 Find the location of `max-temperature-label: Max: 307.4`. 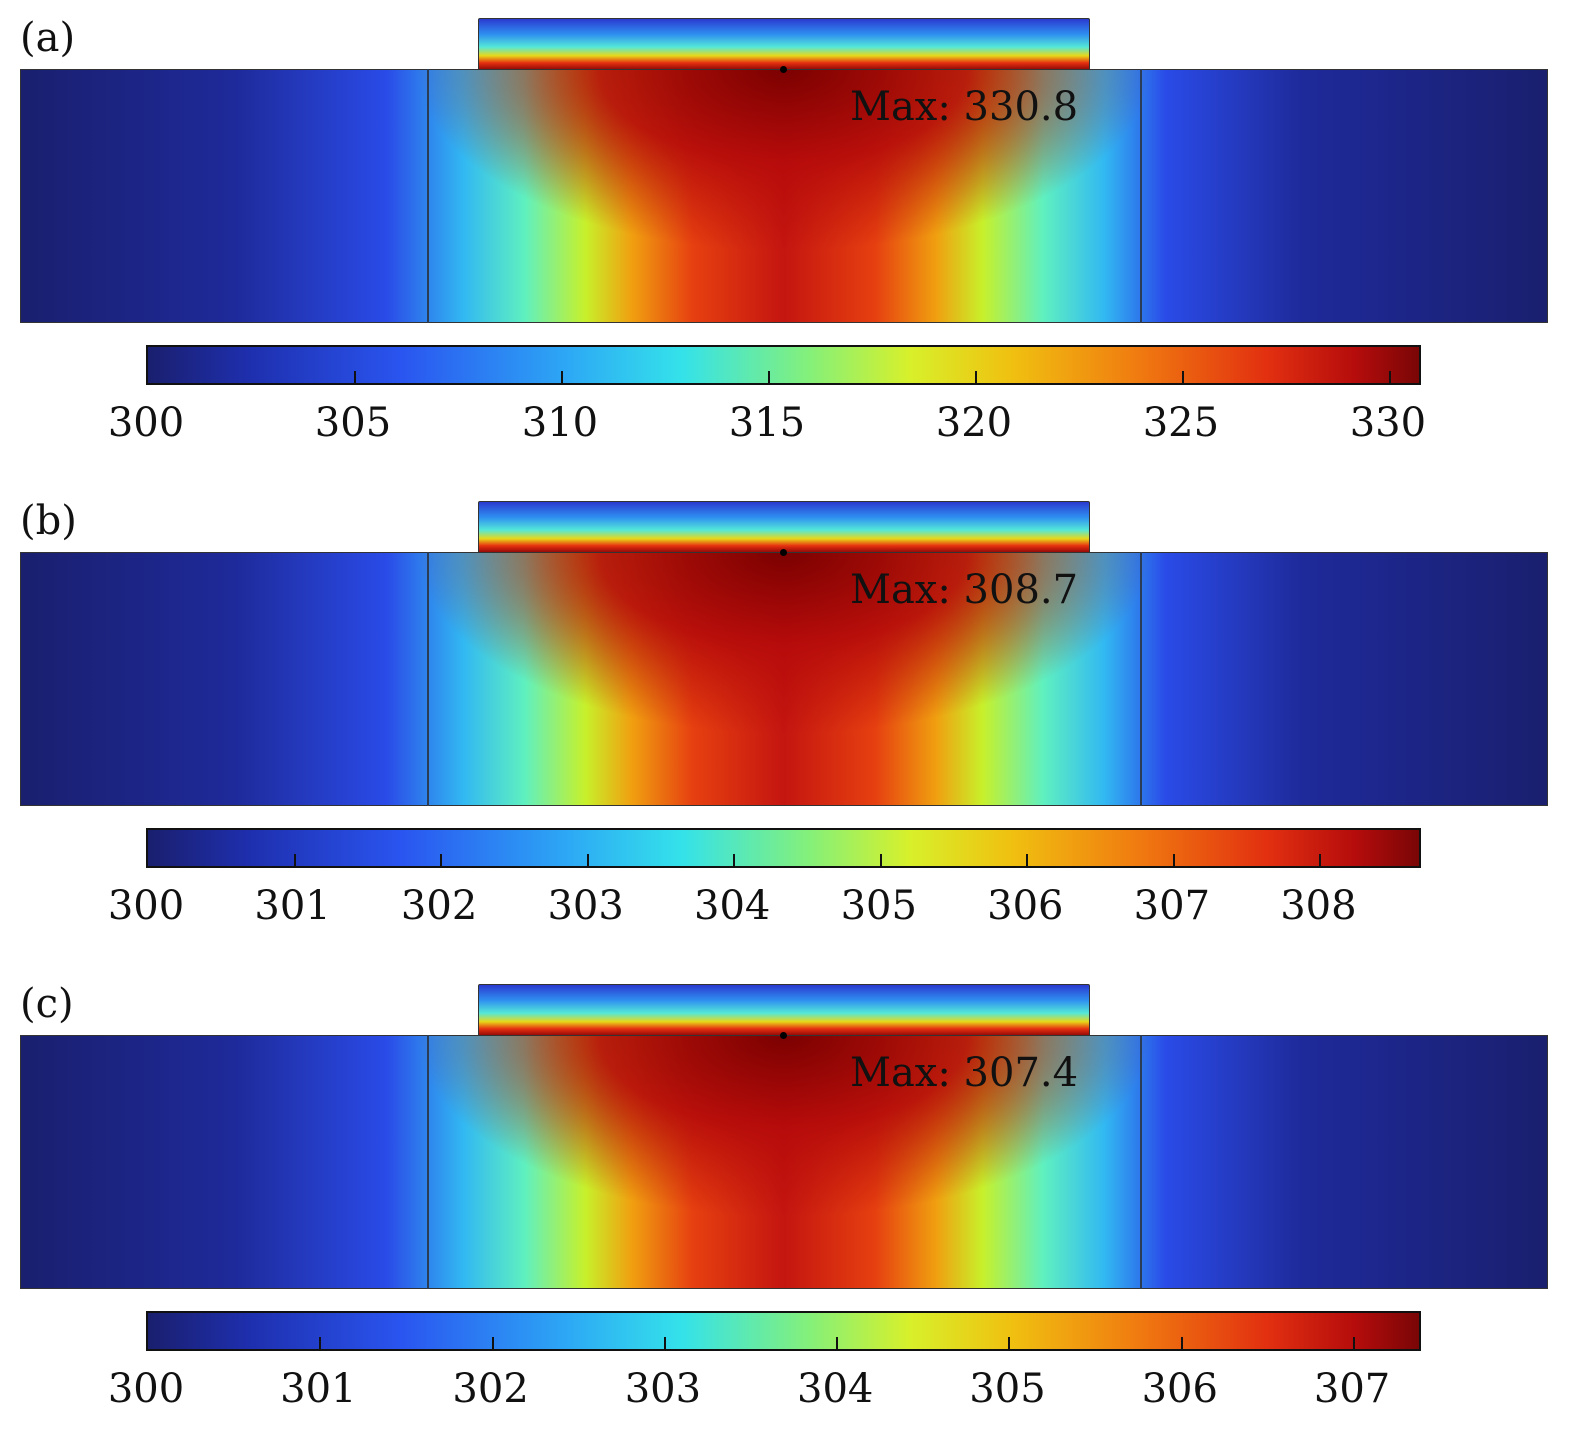

max-temperature-label: Max: 307.4 is located at coordinates (964, 1073).